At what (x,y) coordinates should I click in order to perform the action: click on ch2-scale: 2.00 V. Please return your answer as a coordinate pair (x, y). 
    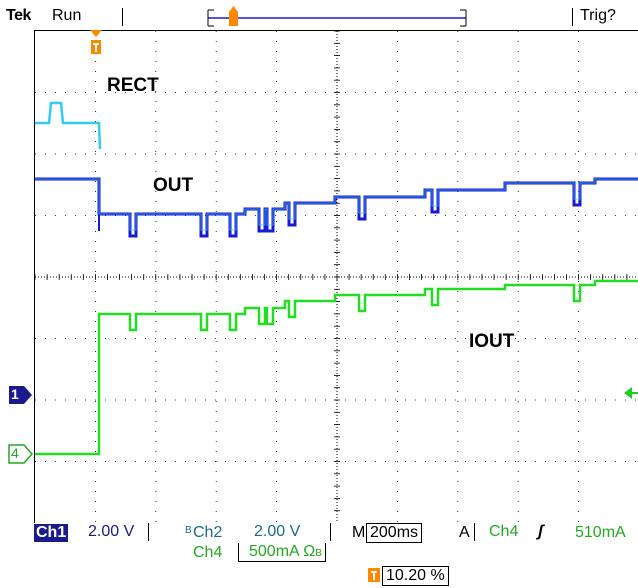
    Looking at the image, I should click on (284, 532).